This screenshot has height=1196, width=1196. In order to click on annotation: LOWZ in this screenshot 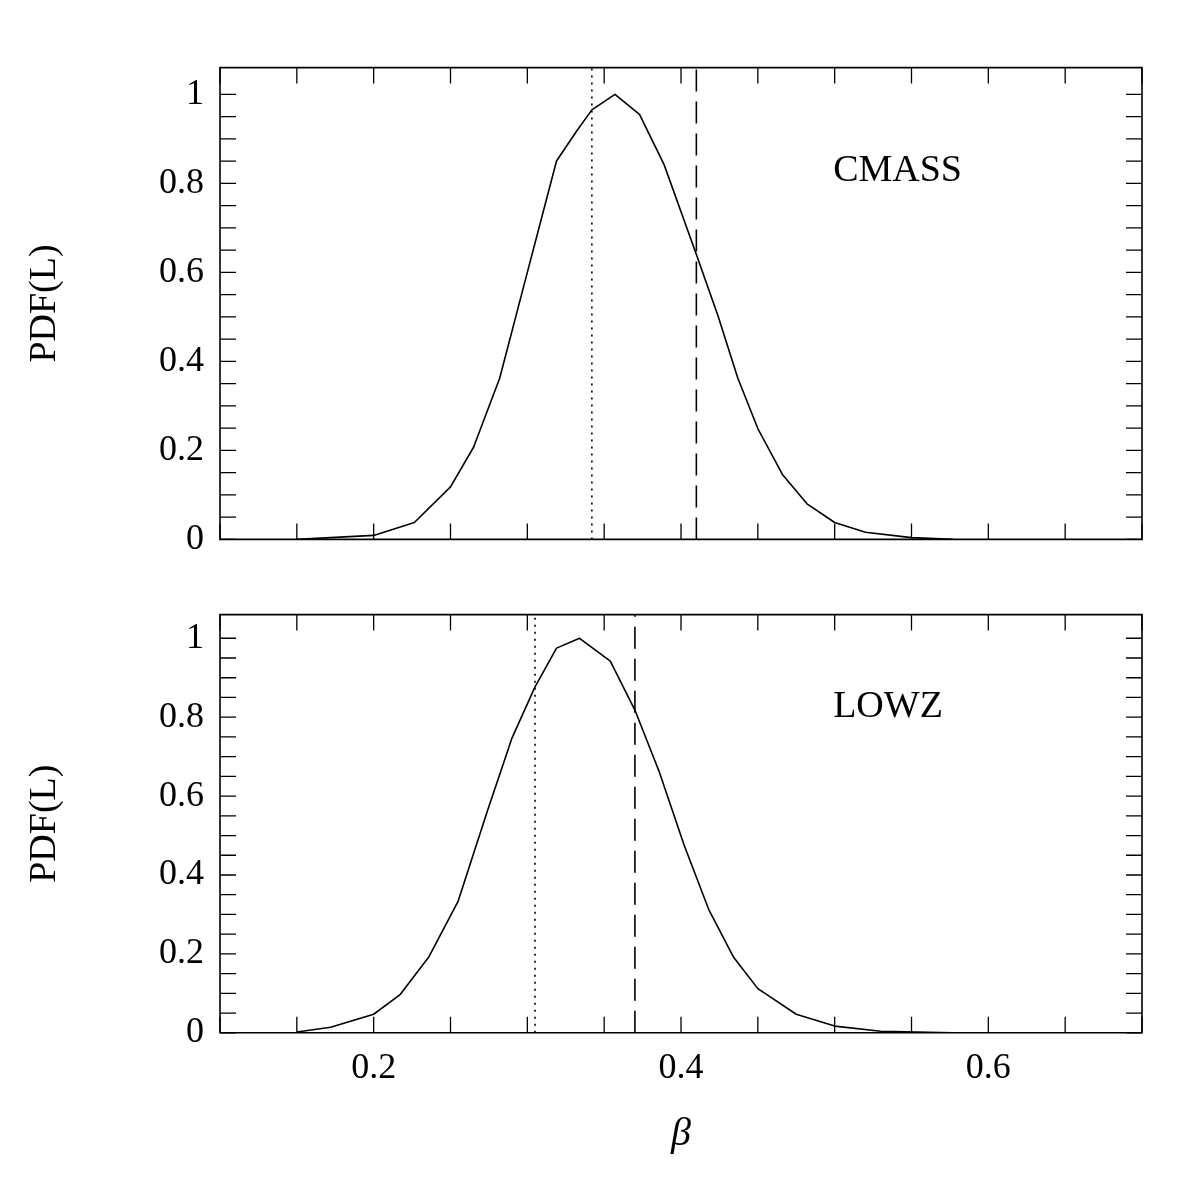, I will do `click(888, 703)`.